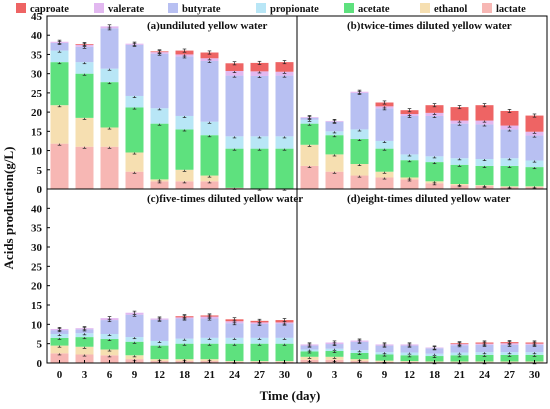 This screenshot has height=409, width=550. Describe the element at coordinates (185, 375) in the screenshot. I see `x-tick-label-18: 18` at that location.